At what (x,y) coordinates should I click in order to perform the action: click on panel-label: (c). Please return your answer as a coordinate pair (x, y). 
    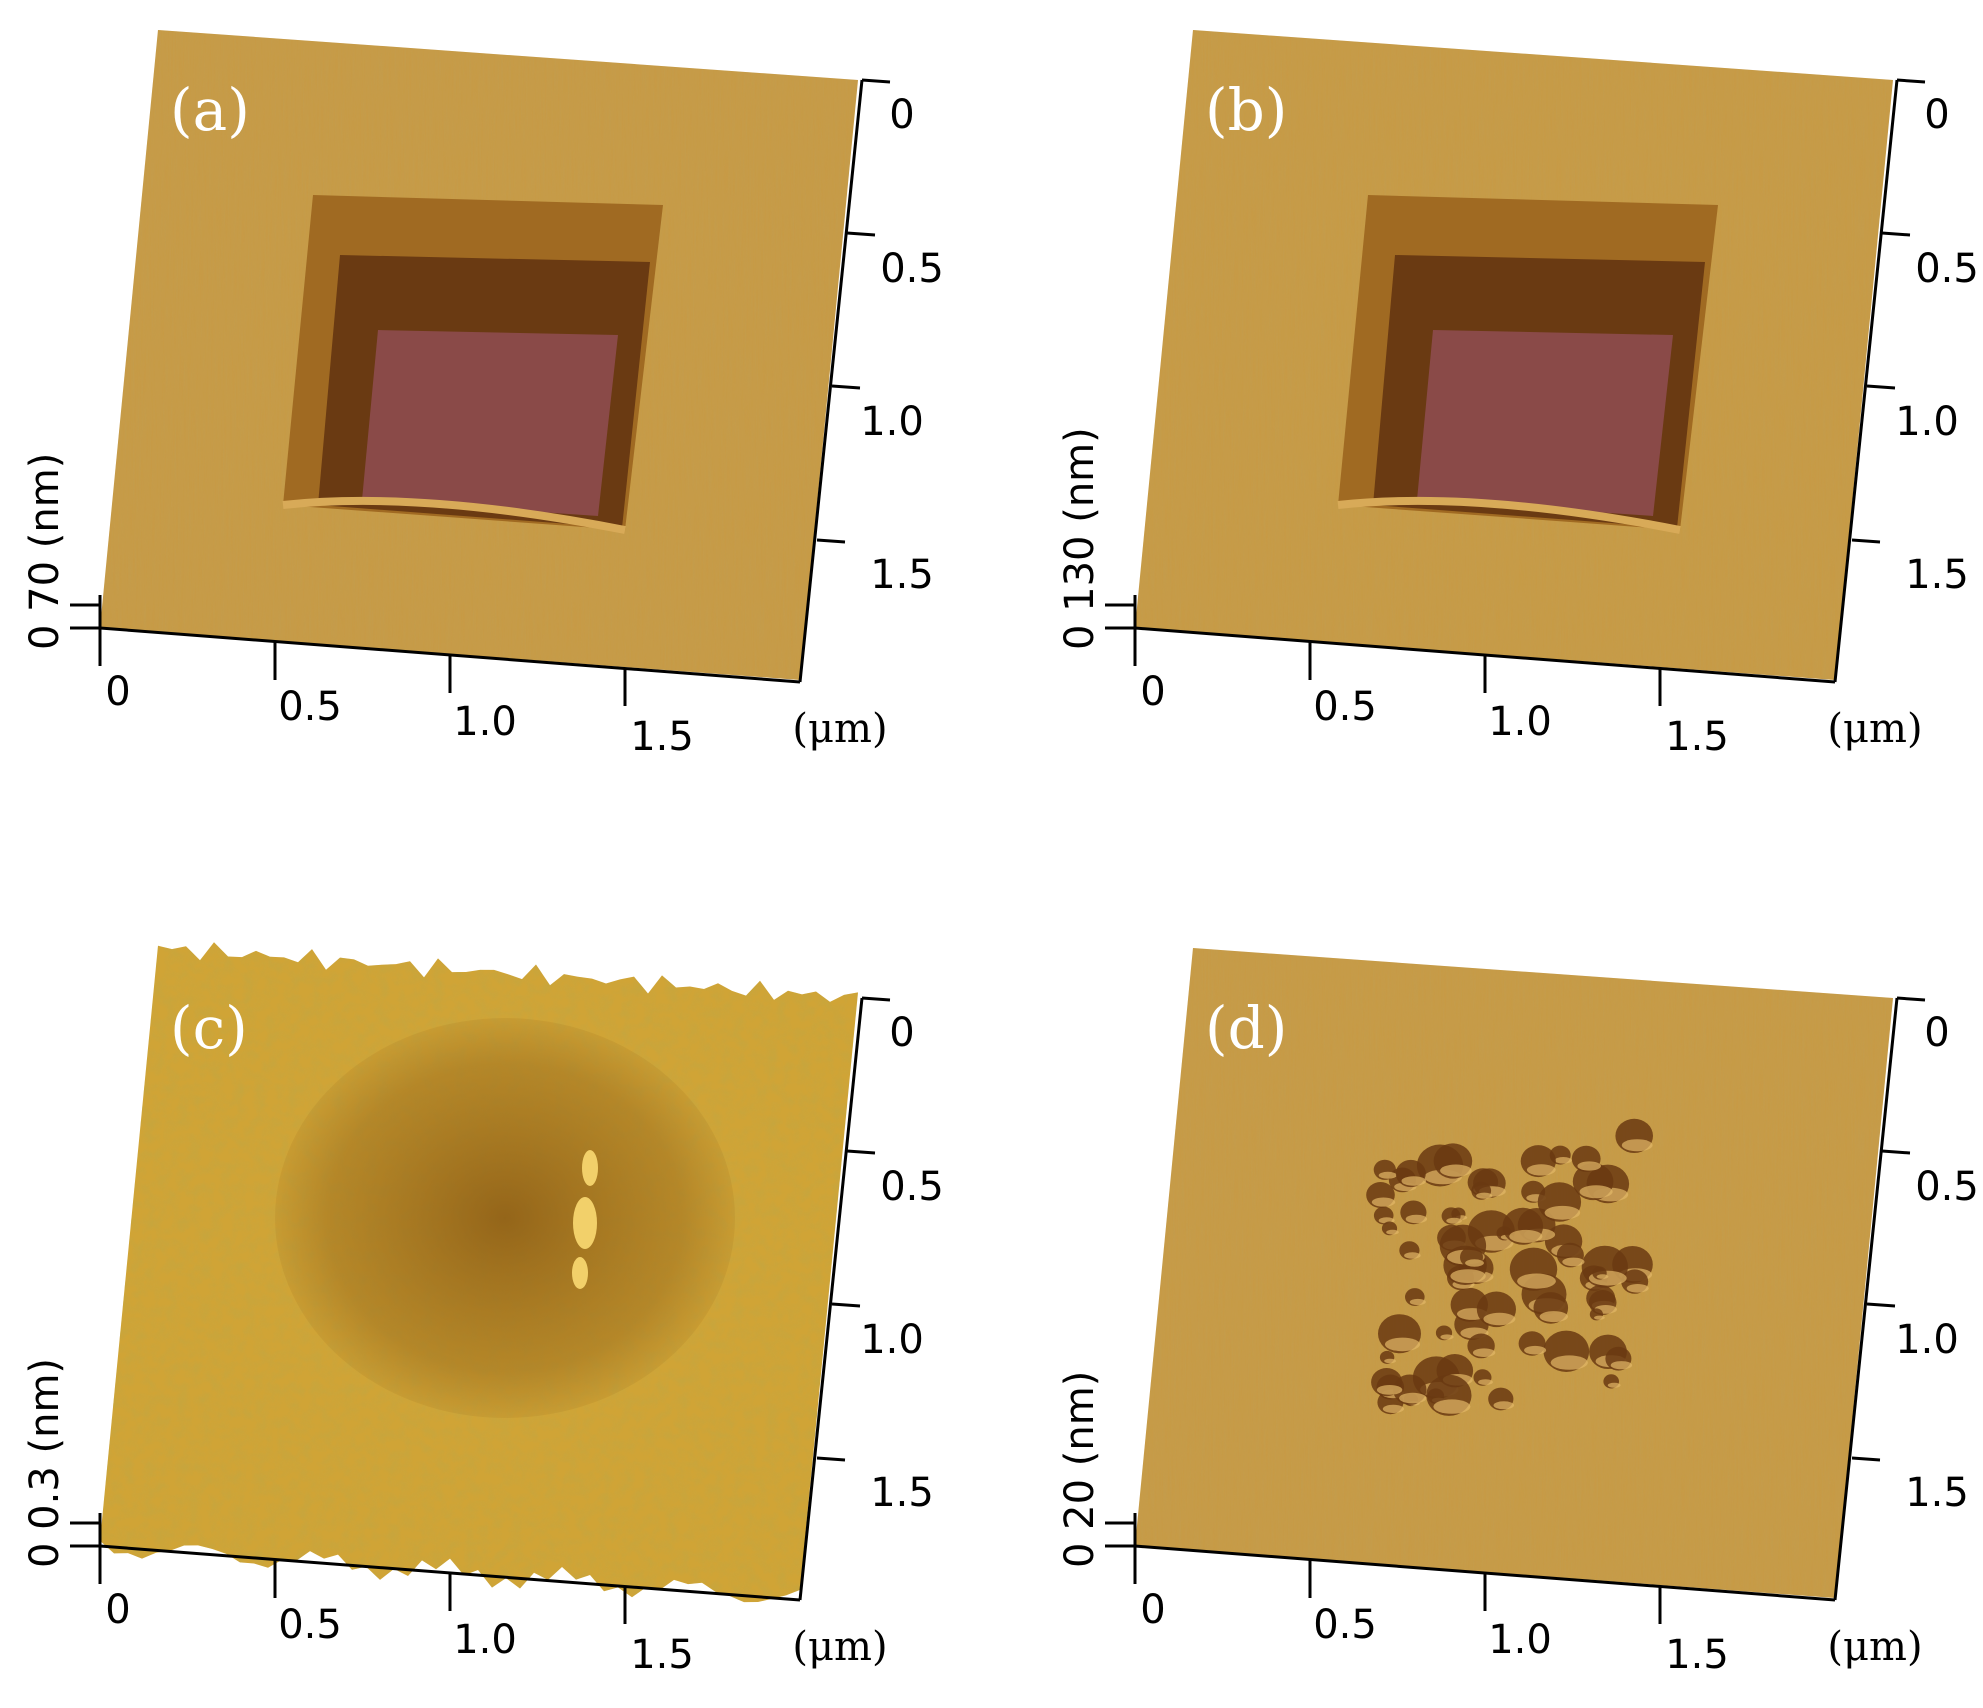
    Looking at the image, I should click on (209, 1028).